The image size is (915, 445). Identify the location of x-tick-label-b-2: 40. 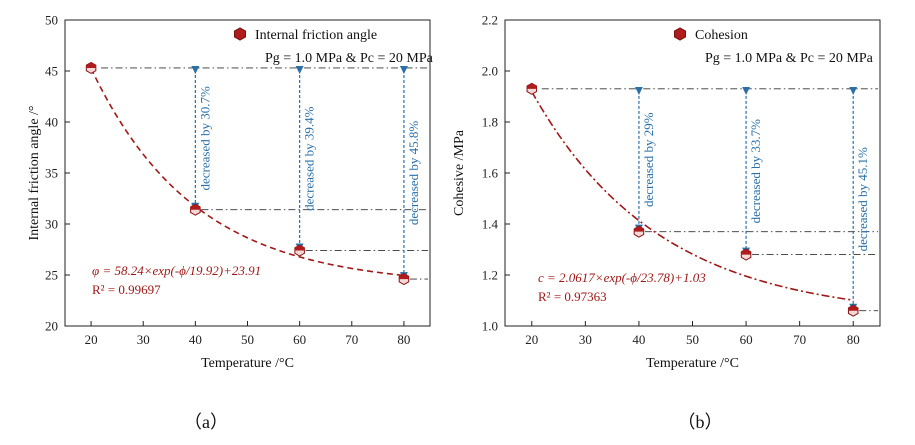
(638, 339).